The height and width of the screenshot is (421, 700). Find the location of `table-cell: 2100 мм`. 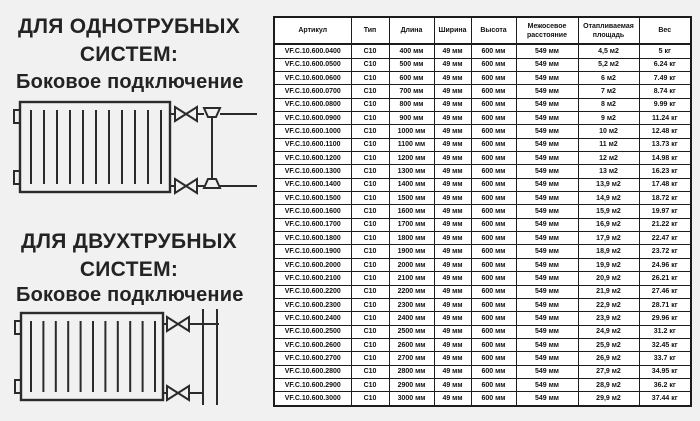

table-cell: 2100 мм is located at coordinates (411, 278).